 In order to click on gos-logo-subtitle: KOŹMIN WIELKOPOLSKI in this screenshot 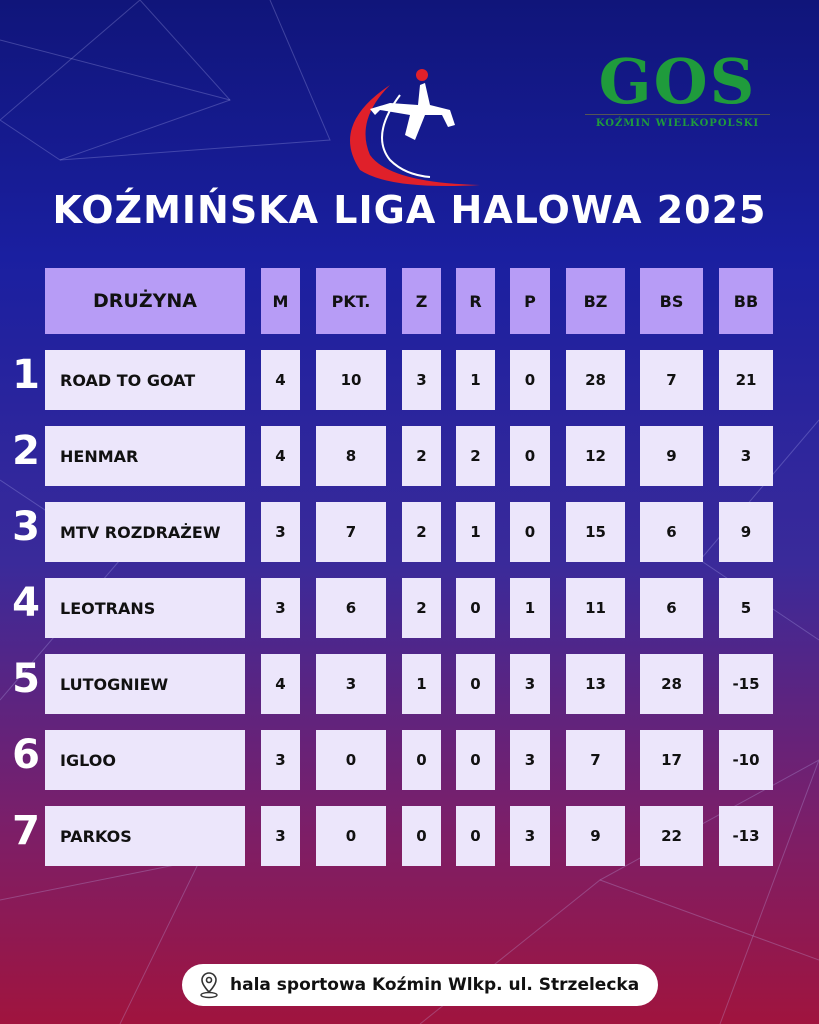, I will do `click(677, 121)`.